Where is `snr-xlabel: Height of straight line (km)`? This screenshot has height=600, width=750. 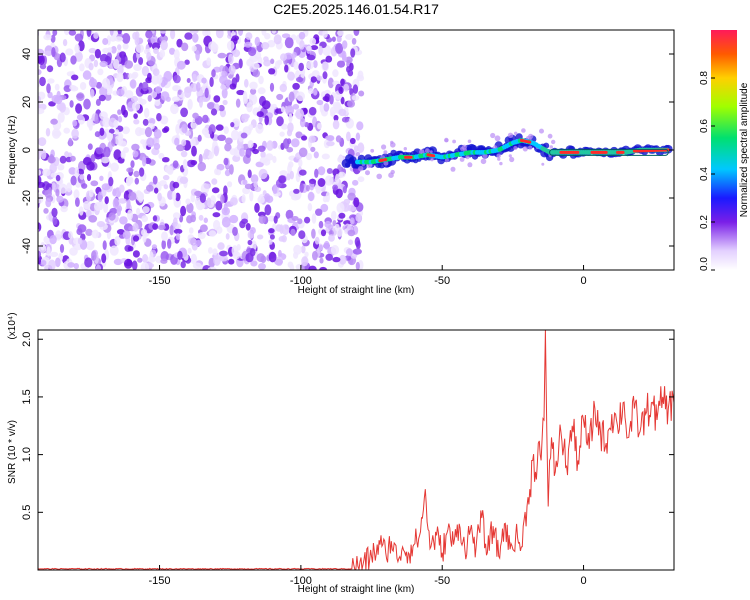
snr-xlabel: Height of straight line (km) is located at coordinates (356, 589).